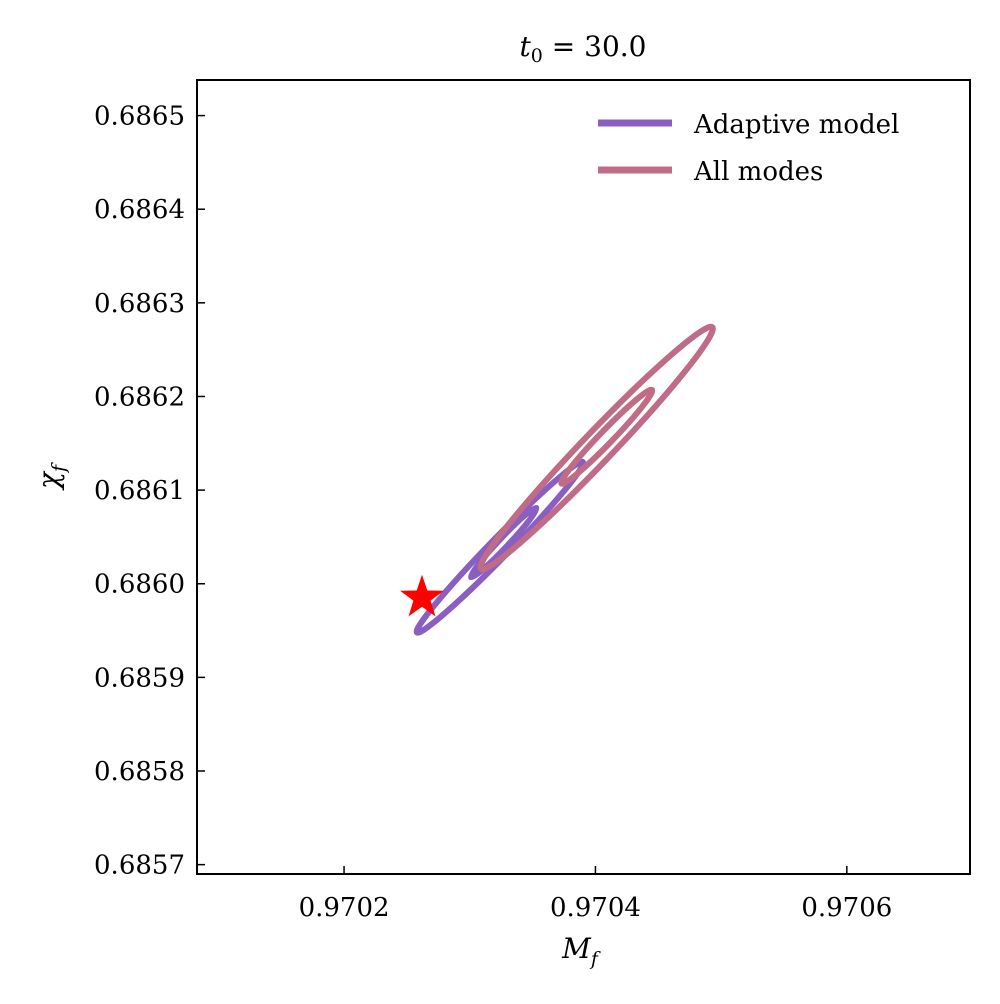 Image resolution: width=1000 pixels, height=1004 pixels. What do you see at coordinates (139, 866) in the screenshot?
I see `y-tick-label: 0.6857` at bounding box center [139, 866].